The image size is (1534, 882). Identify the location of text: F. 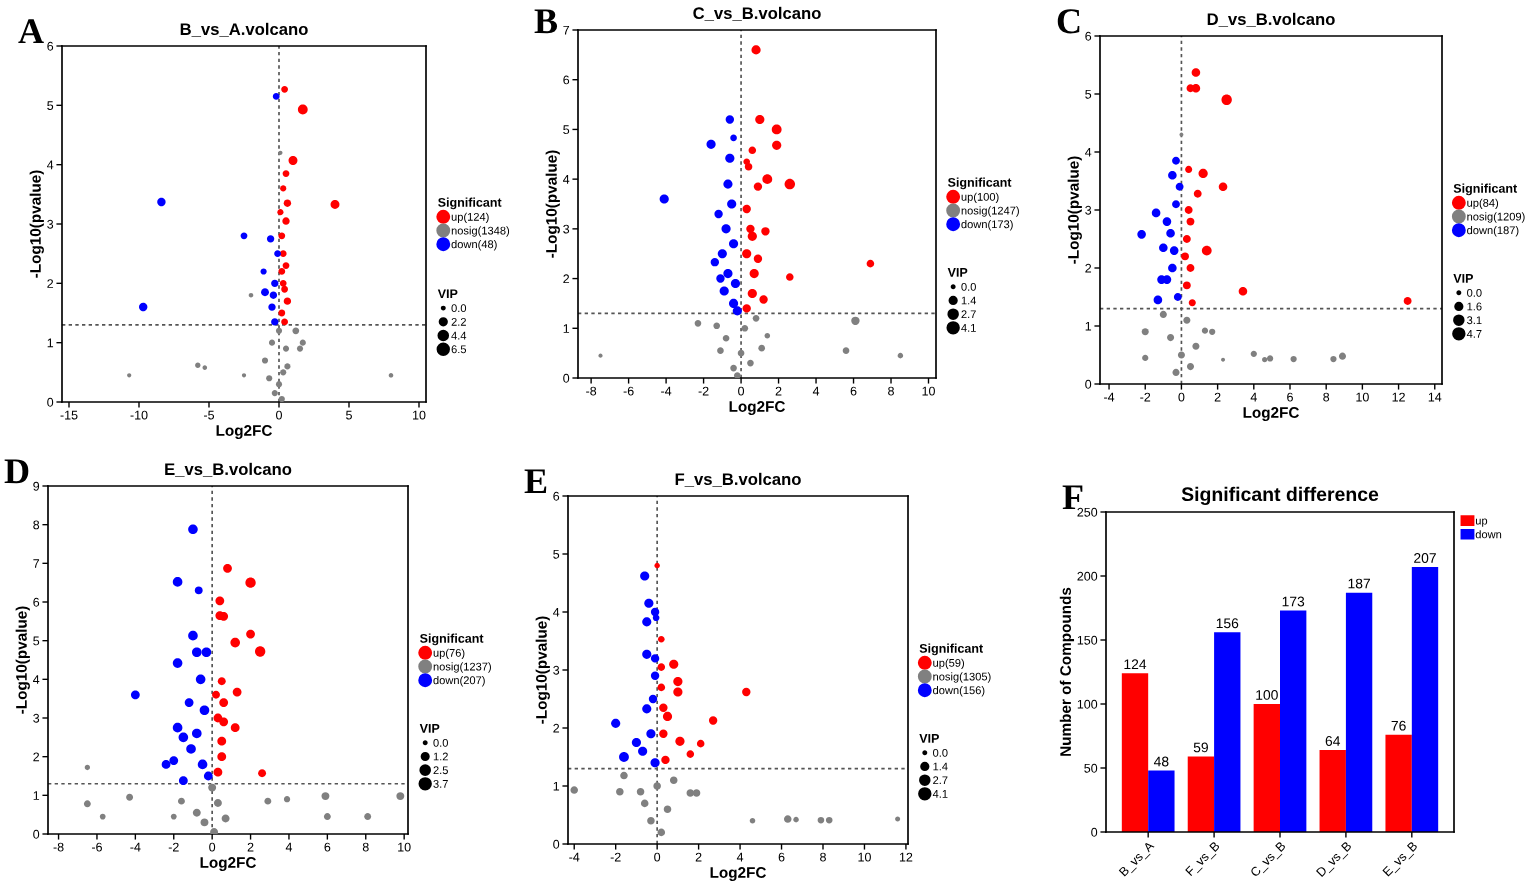
(1072, 497).